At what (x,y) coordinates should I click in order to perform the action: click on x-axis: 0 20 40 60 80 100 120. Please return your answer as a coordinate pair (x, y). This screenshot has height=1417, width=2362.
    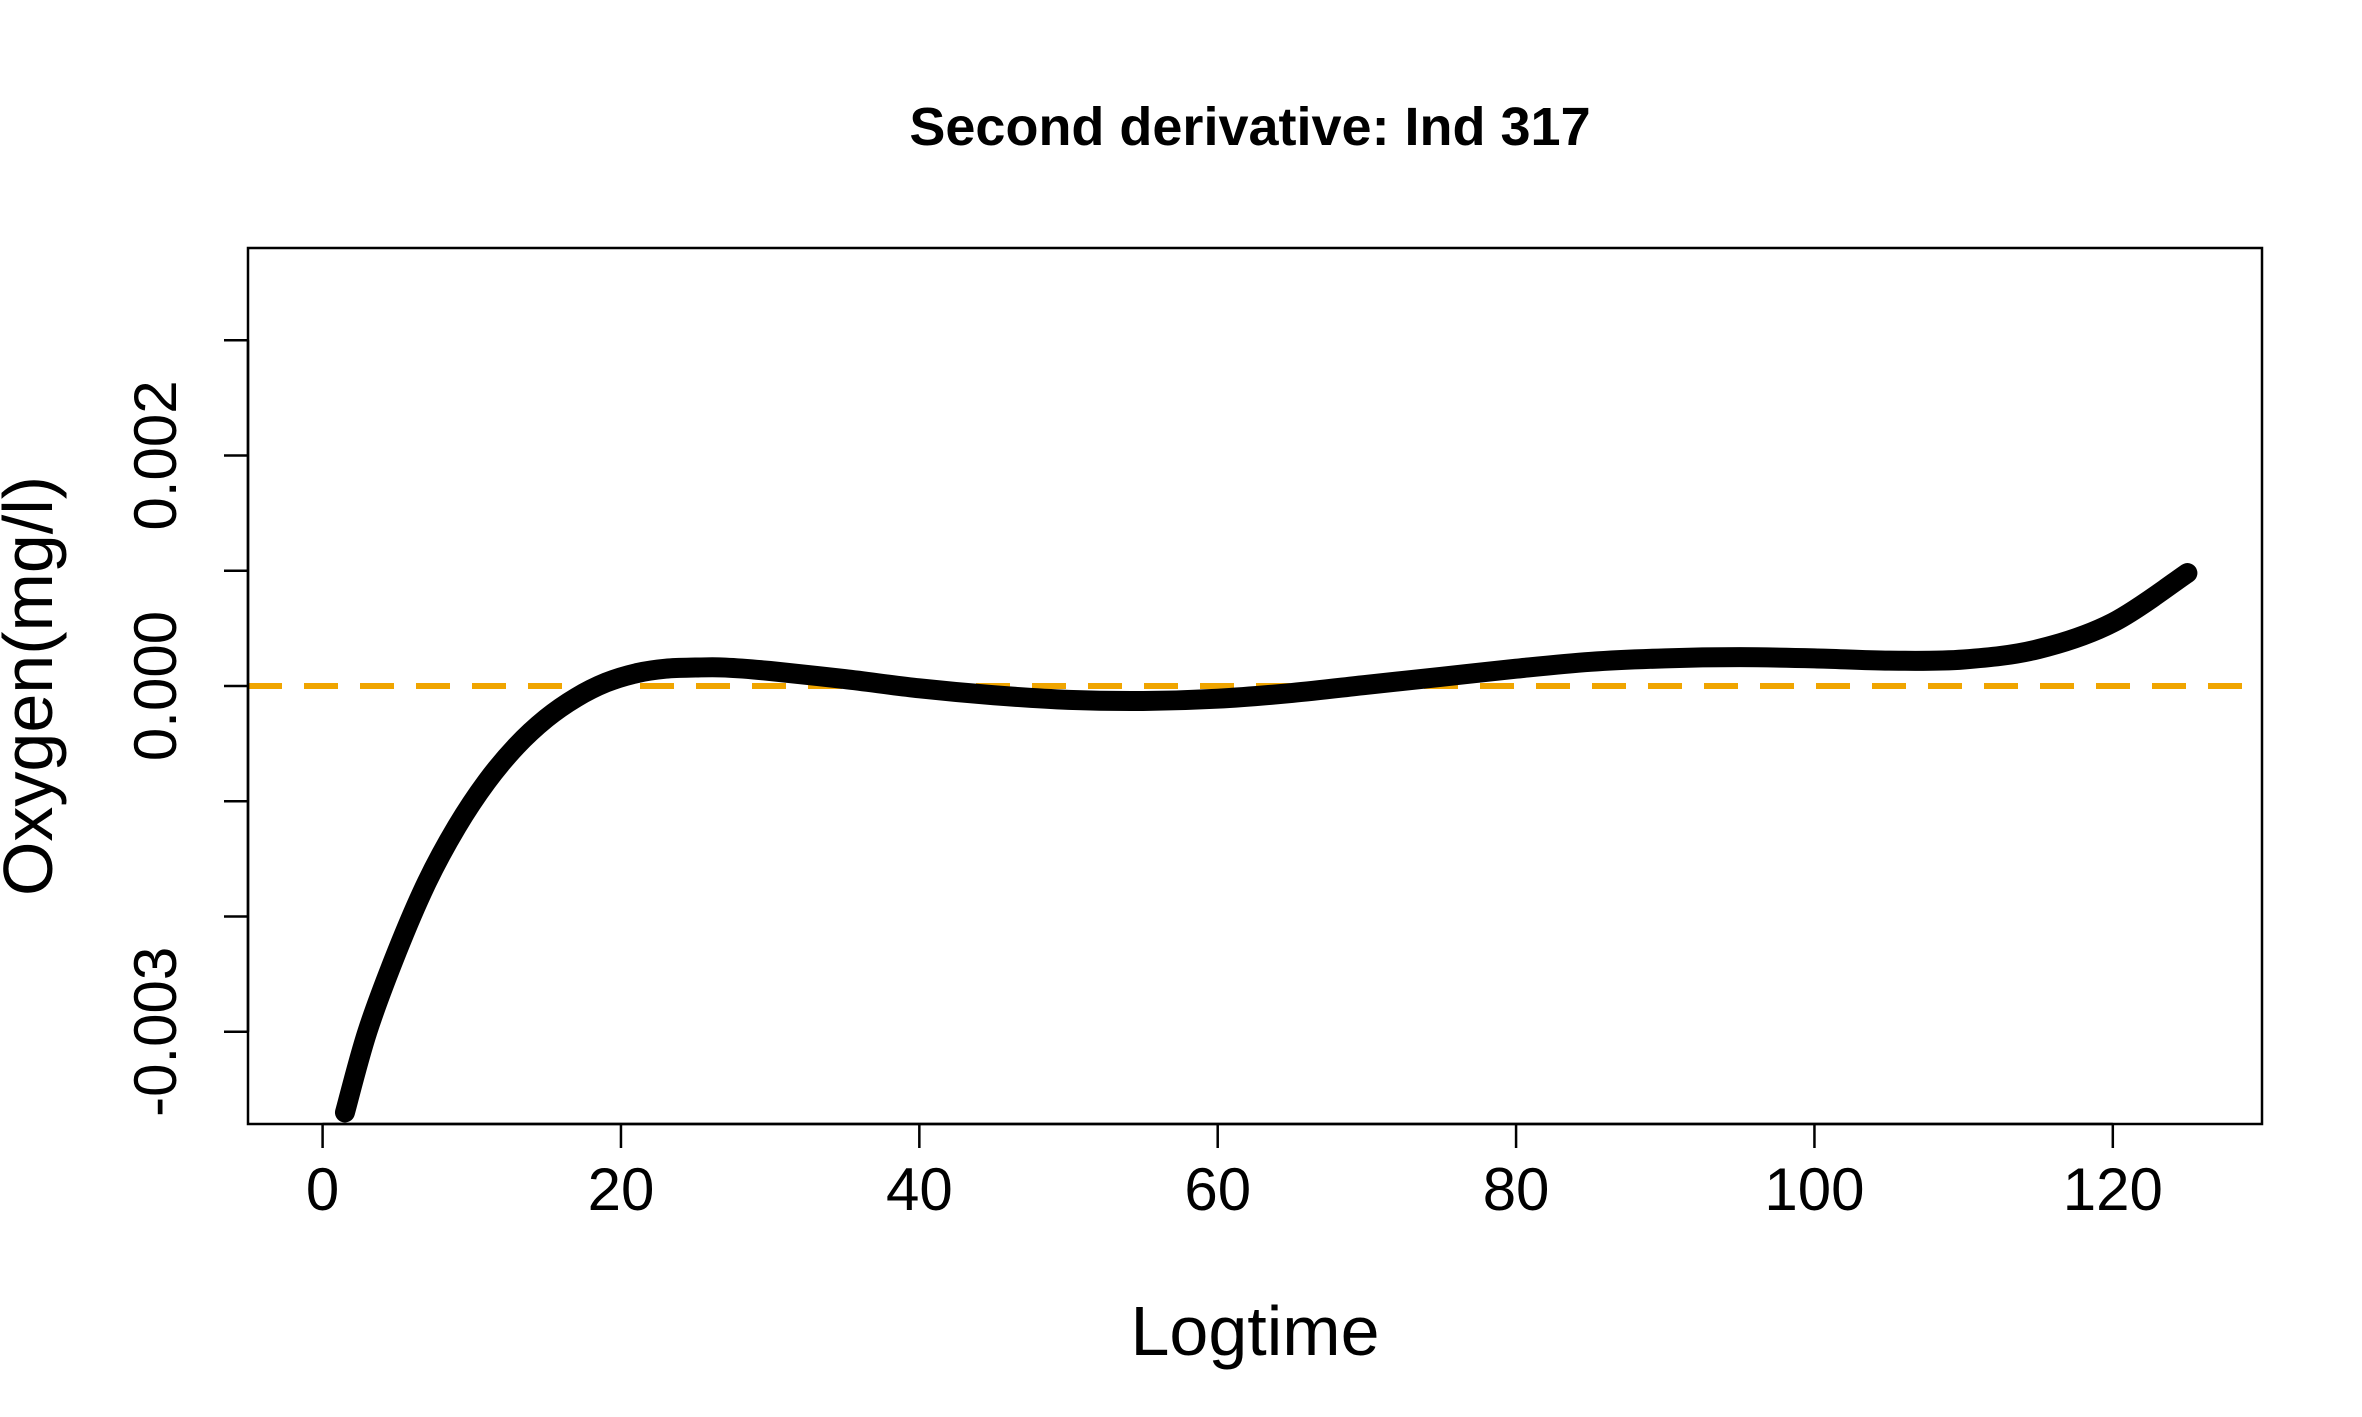
    Looking at the image, I should click on (1234, 1172).